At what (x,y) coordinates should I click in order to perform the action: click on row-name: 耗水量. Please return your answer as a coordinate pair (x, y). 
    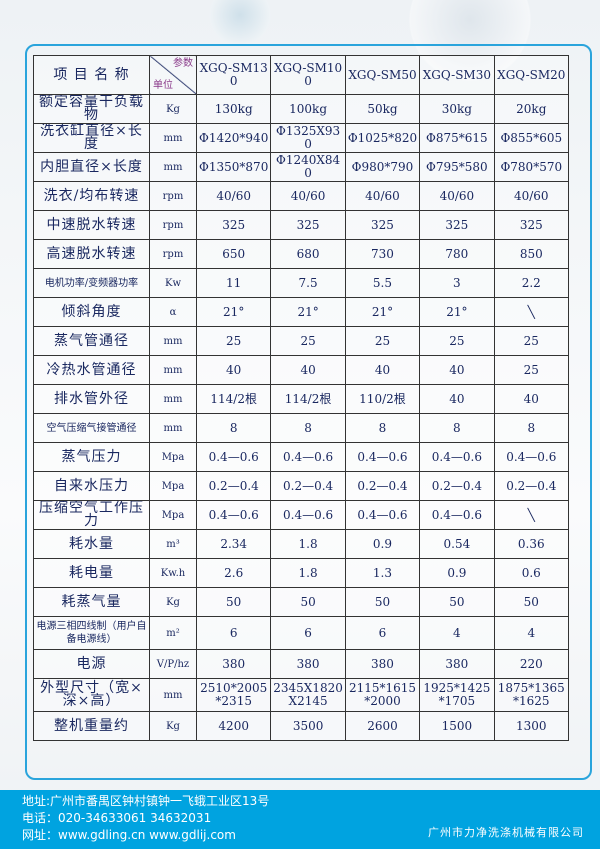
    Looking at the image, I should click on (91, 544).